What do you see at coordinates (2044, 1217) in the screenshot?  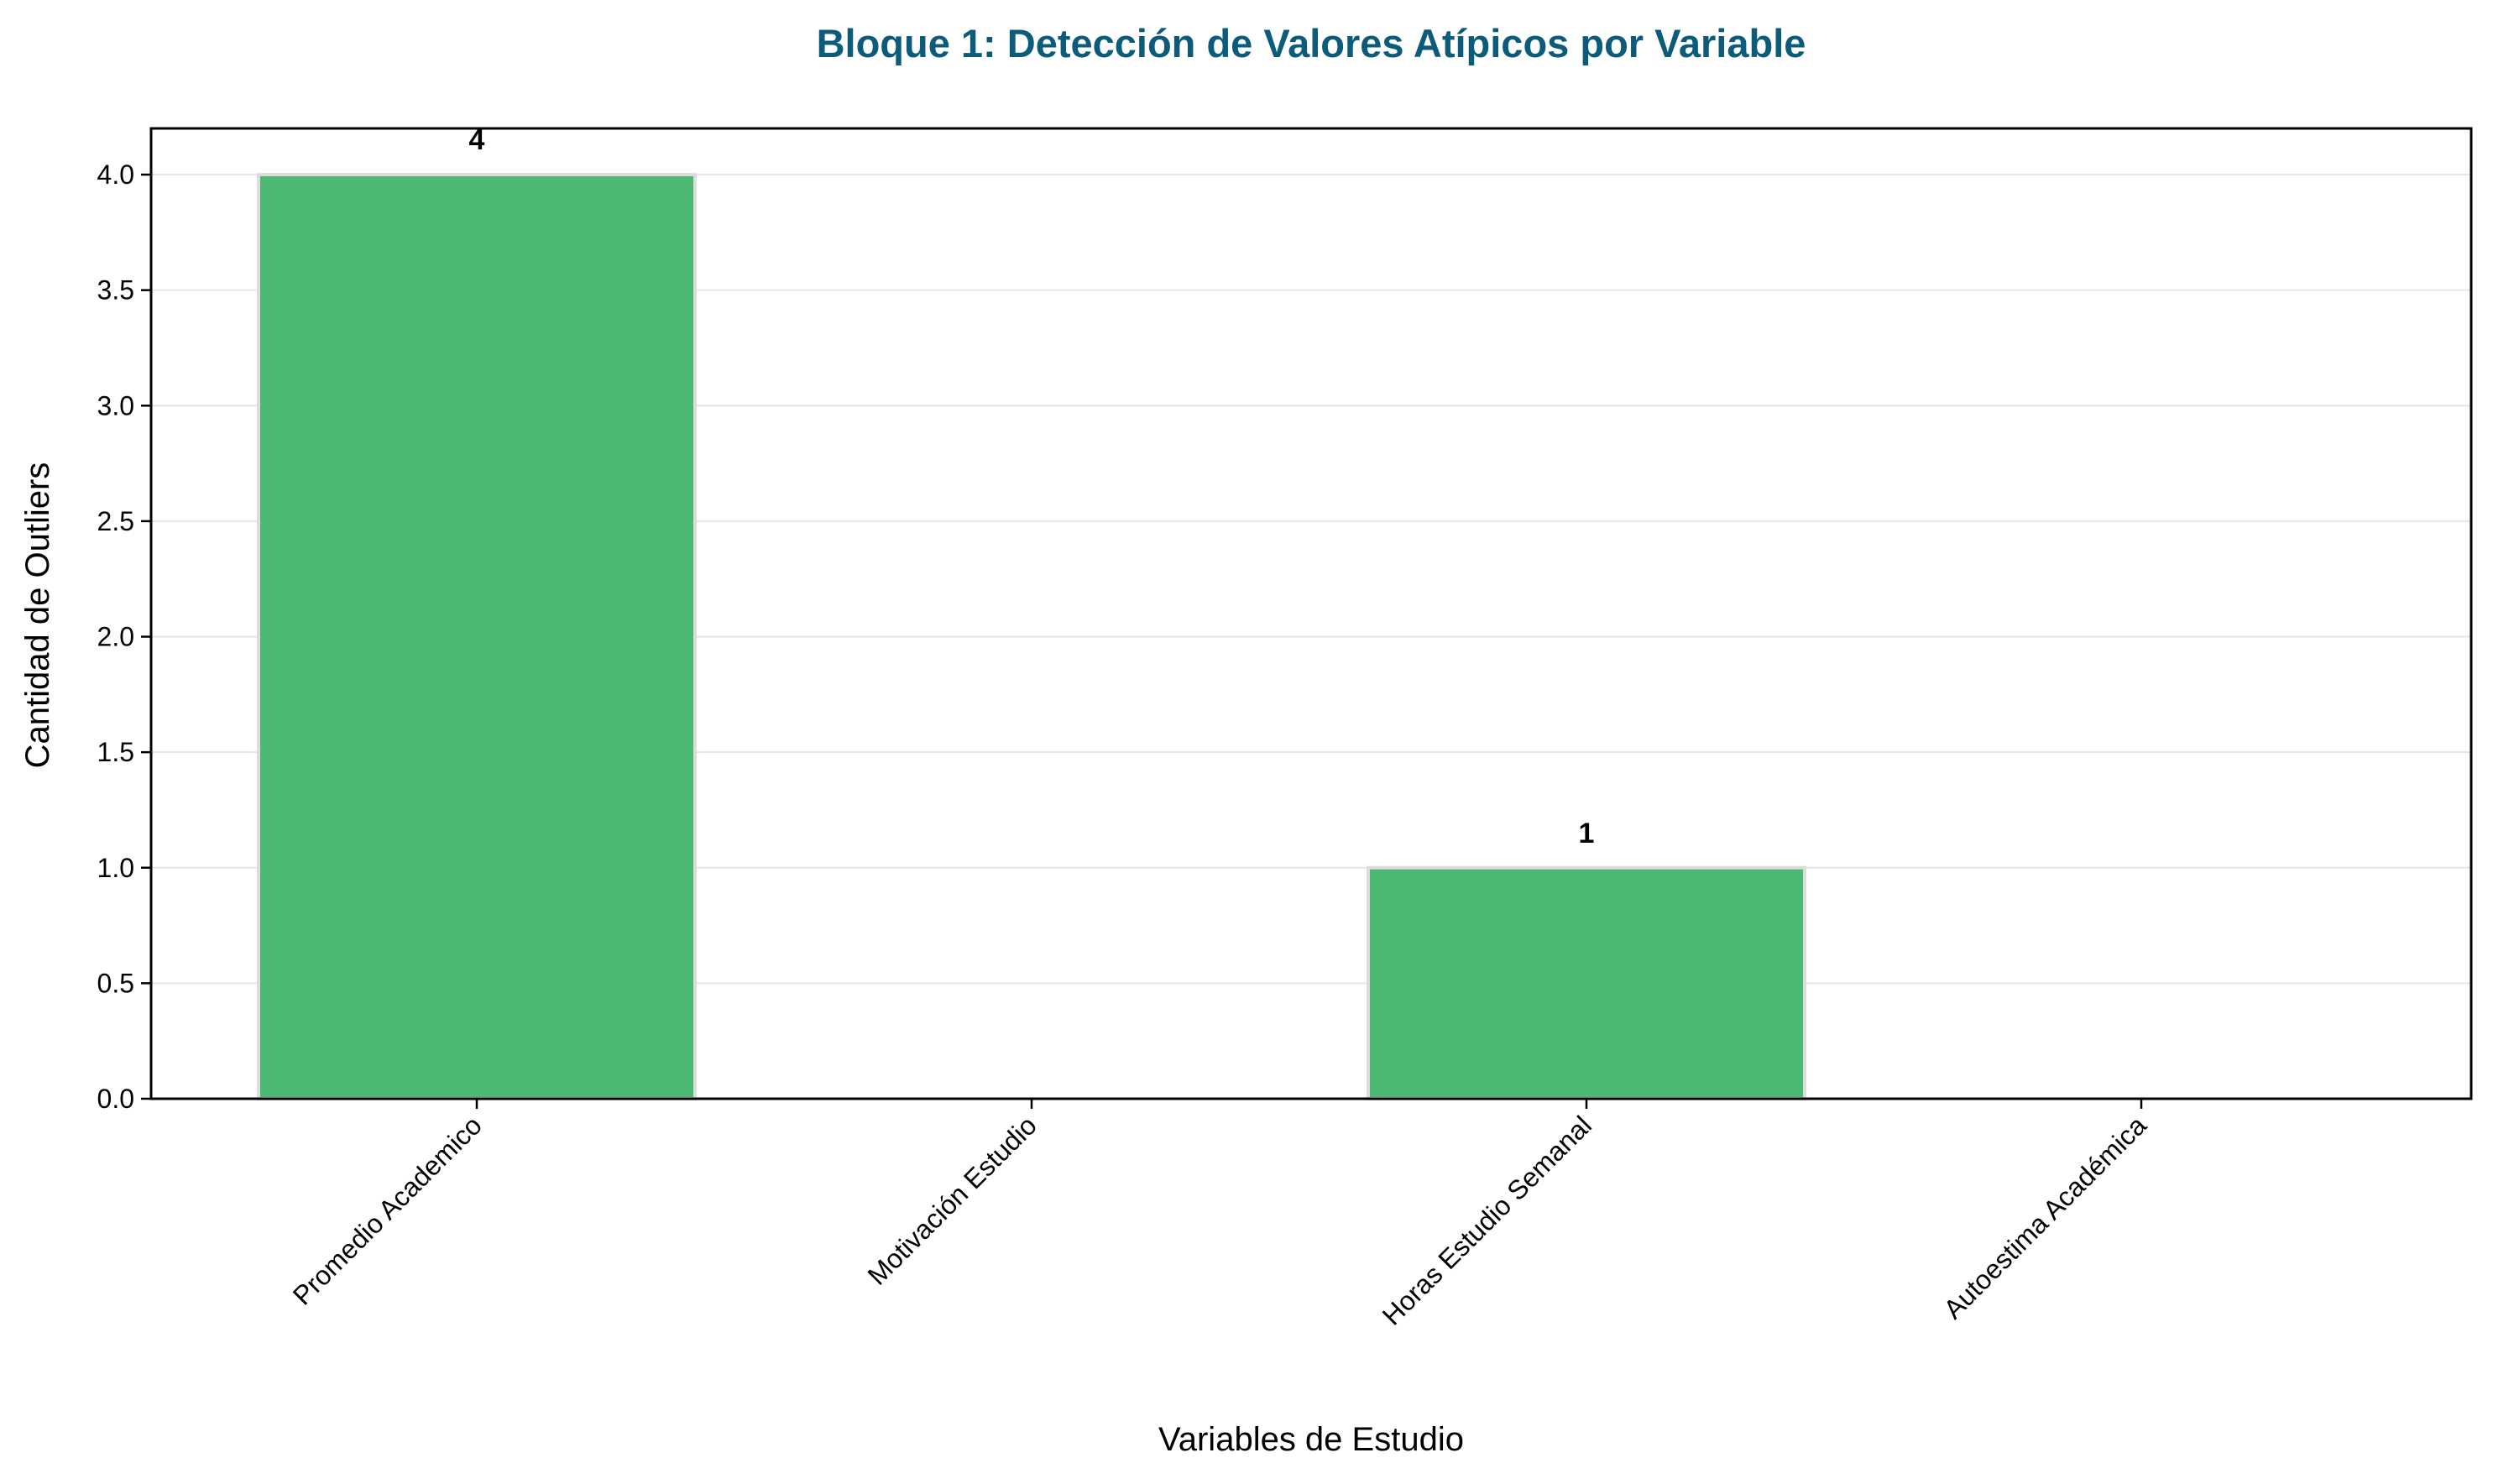 I see `x-tick-label: Autoestima Académica` at bounding box center [2044, 1217].